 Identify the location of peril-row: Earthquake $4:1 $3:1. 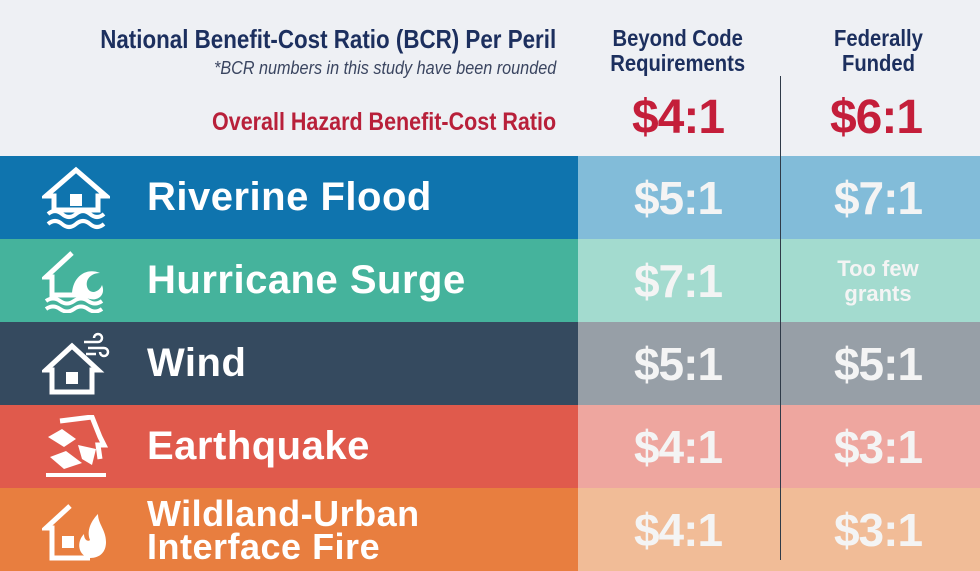
(490, 446).